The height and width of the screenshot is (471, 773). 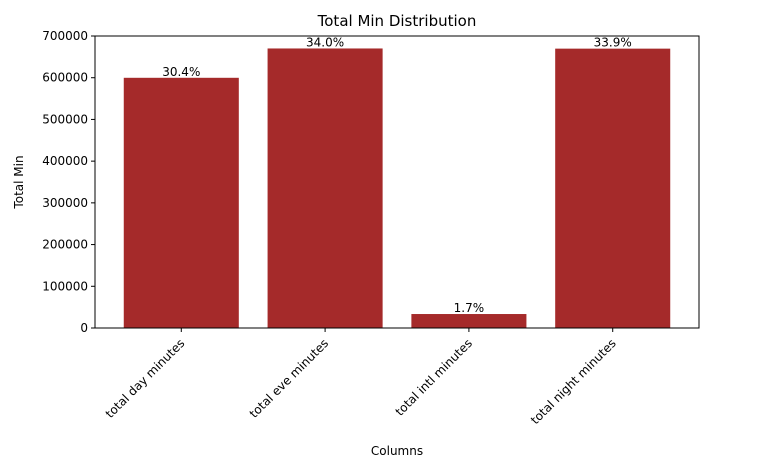 I want to click on x-tick-label: total day minutes, so click(x=145, y=378).